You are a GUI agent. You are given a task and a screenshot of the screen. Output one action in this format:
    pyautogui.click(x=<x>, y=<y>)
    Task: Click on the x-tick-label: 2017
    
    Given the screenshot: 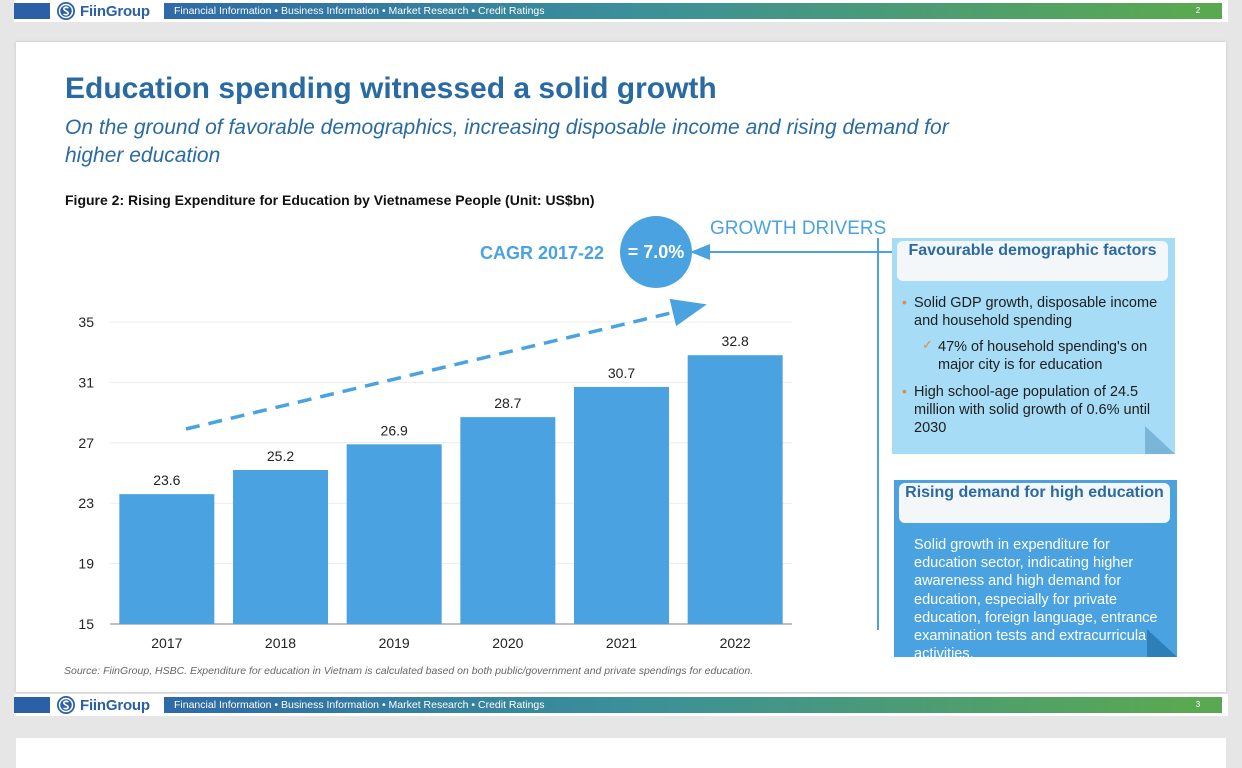 What is the action you would take?
    pyautogui.click(x=166, y=643)
    